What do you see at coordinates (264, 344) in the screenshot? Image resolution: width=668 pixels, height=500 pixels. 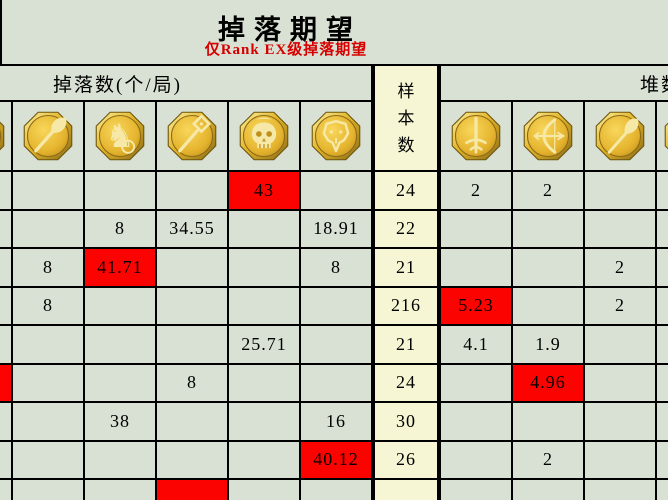 I see `table-cell: 25.71` at bounding box center [264, 344].